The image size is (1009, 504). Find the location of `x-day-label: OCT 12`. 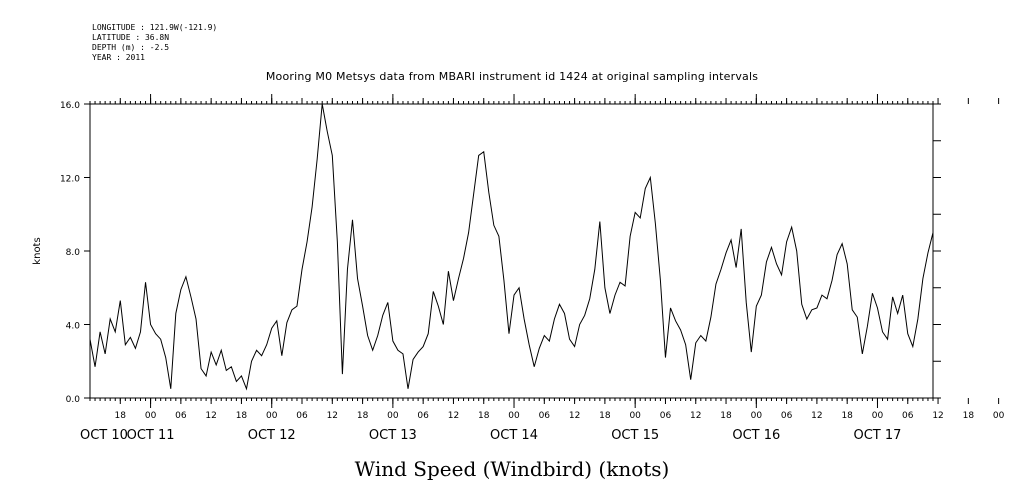

x-day-label: OCT 12 is located at coordinates (272, 435).